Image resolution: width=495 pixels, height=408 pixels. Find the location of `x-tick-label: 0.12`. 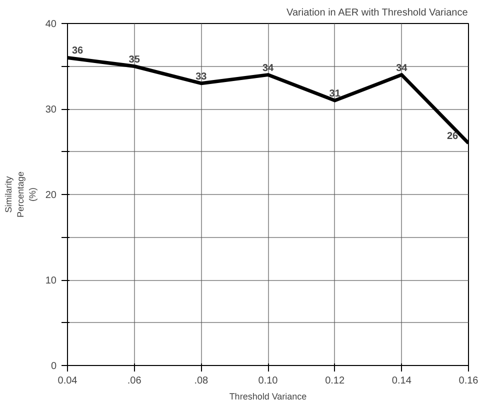

x-tick-label: 0.12 is located at coordinates (335, 381).